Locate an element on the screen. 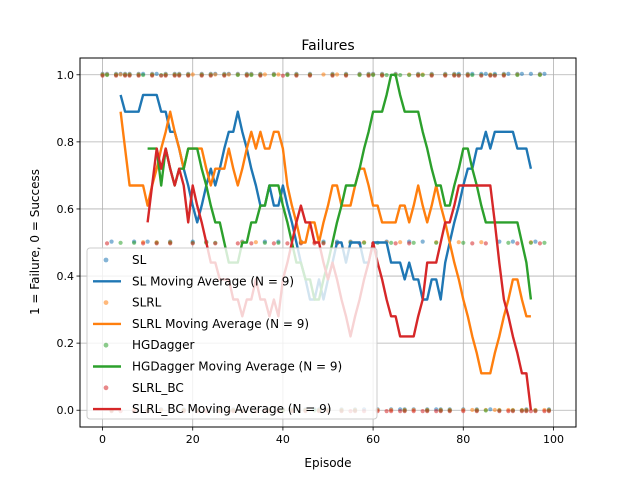 This screenshot has width=640, height=480. y-axis-label: 1 = Failure, 0 = Success is located at coordinates (35, 242).